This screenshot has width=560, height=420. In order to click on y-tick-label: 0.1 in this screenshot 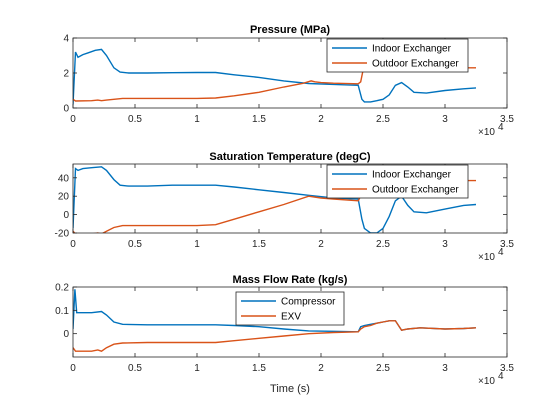, I will do `click(62, 311)`.